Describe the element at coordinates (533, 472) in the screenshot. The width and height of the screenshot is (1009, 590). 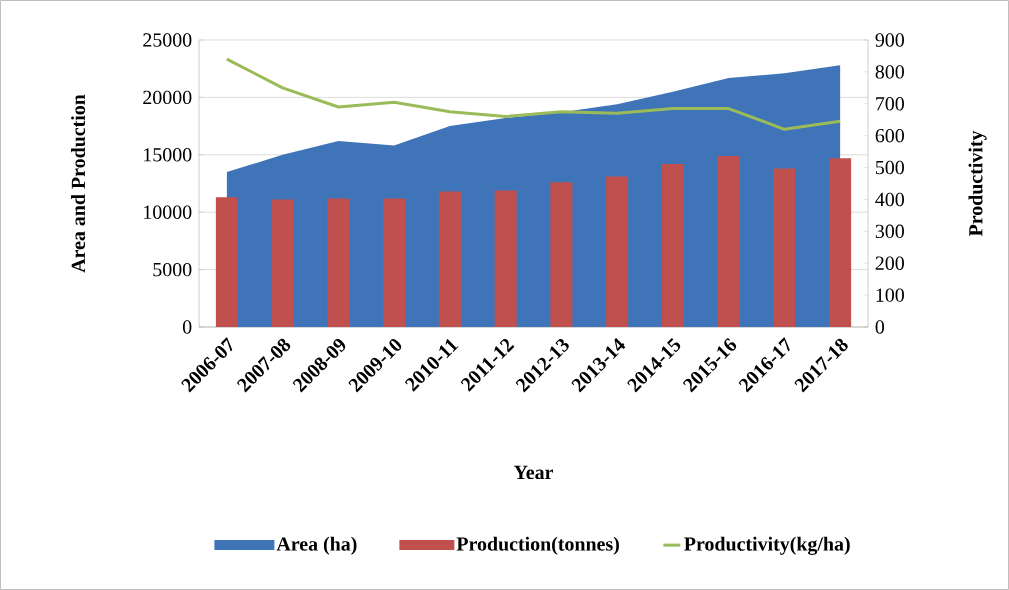
I see `x-axis-title: Year` at that location.